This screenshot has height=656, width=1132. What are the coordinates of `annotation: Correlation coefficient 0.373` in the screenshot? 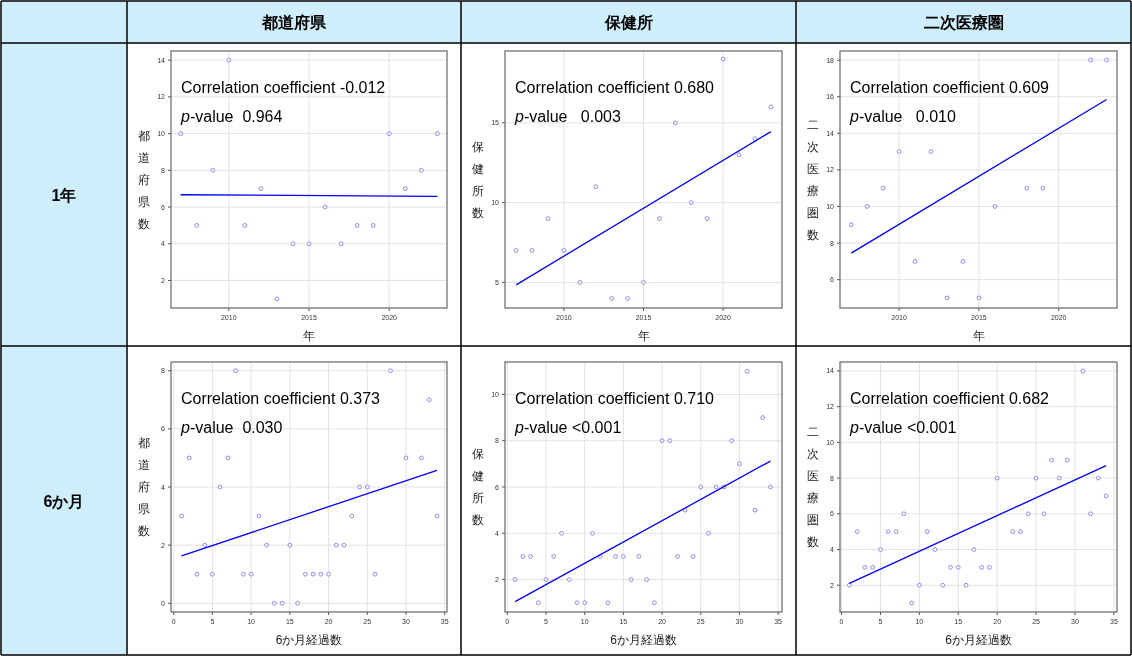 It's located at (281, 398).